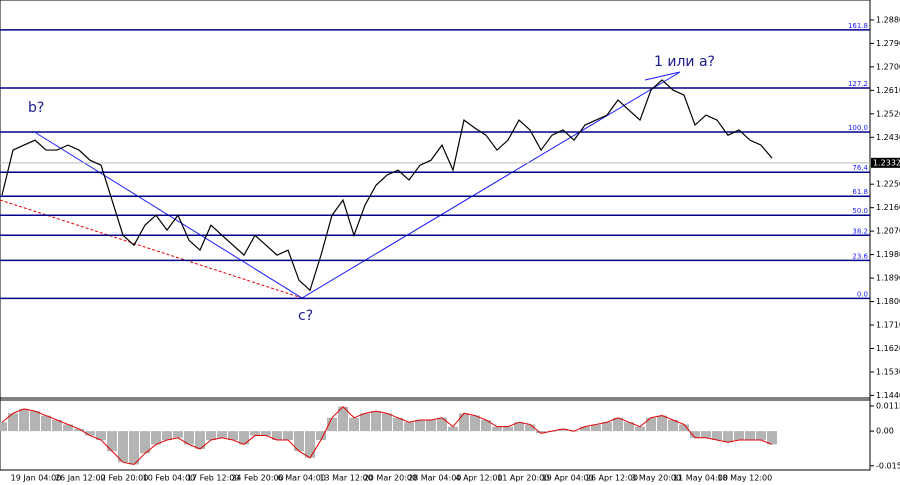 The height and width of the screenshot is (485, 900). Describe the element at coordinates (80, 478) in the screenshot. I see `x-tick-label: 26 Jan 12:00` at that location.